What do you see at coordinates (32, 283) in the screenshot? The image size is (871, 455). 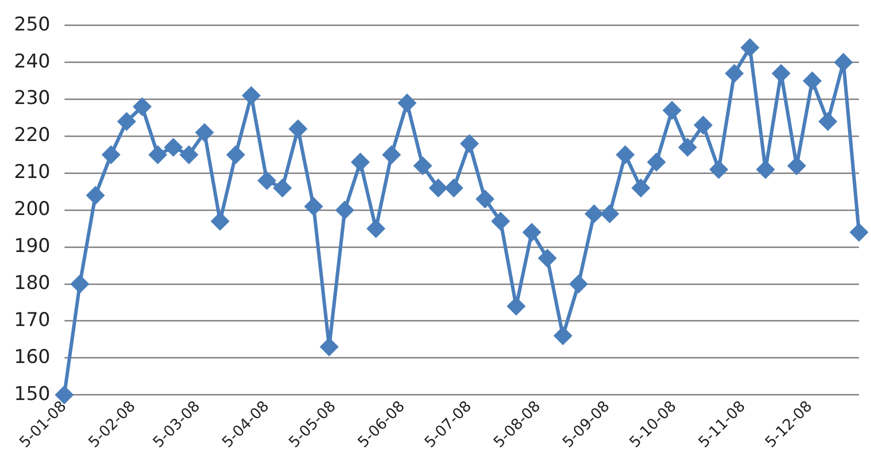 I see `y-tick-label: 180` at bounding box center [32, 283].